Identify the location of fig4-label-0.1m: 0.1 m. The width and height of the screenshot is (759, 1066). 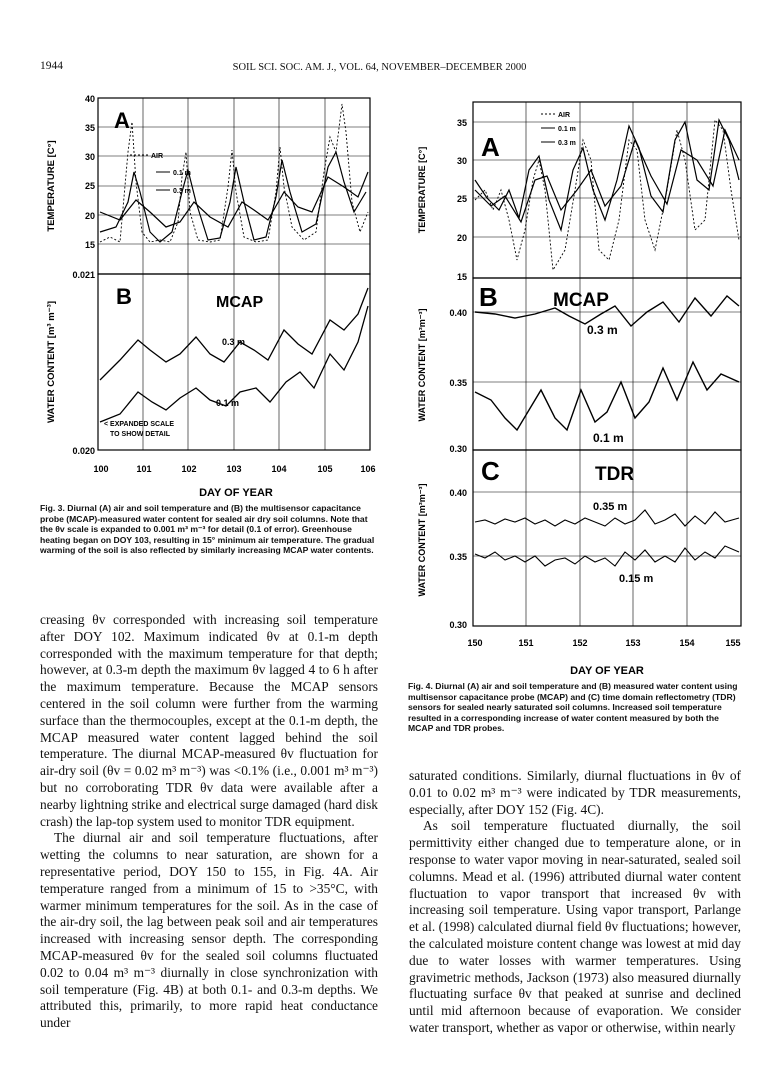
(608, 438).